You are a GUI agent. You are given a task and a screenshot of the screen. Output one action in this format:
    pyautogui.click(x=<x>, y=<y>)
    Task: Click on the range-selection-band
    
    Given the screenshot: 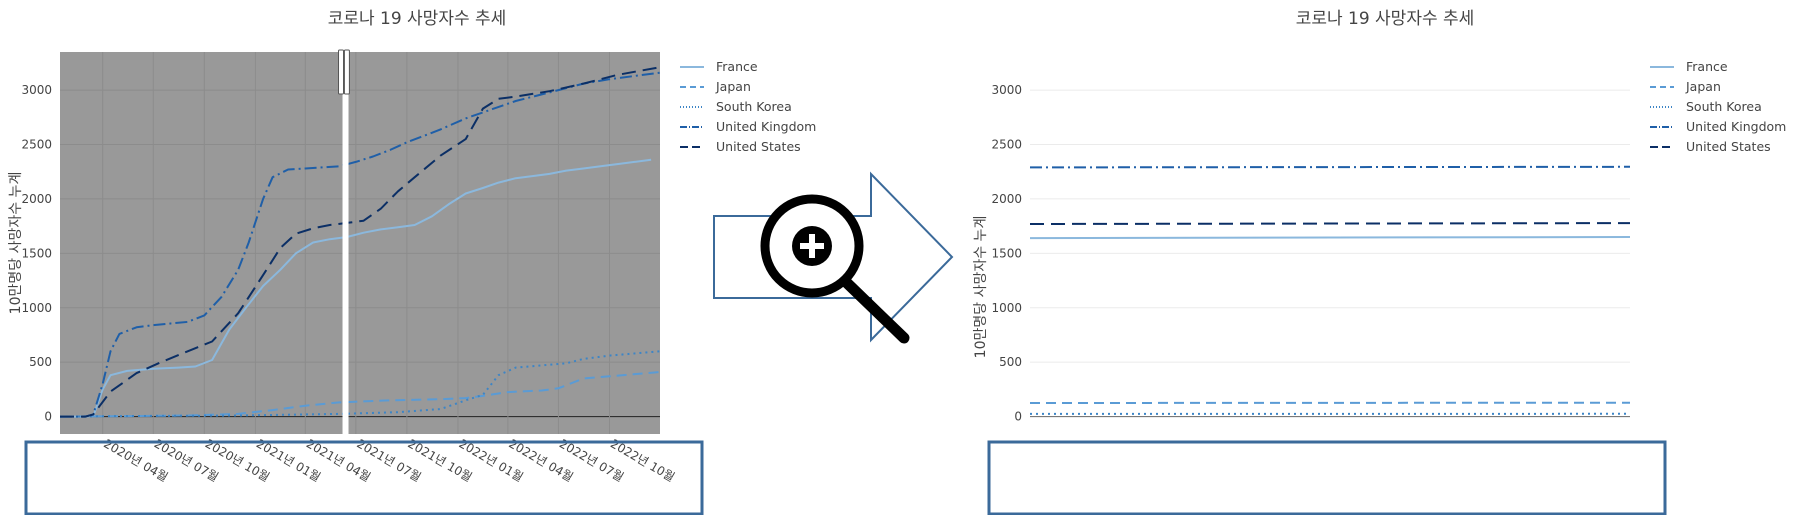 What is the action you would take?
    pyautogui.click(x=345, y=243)
    